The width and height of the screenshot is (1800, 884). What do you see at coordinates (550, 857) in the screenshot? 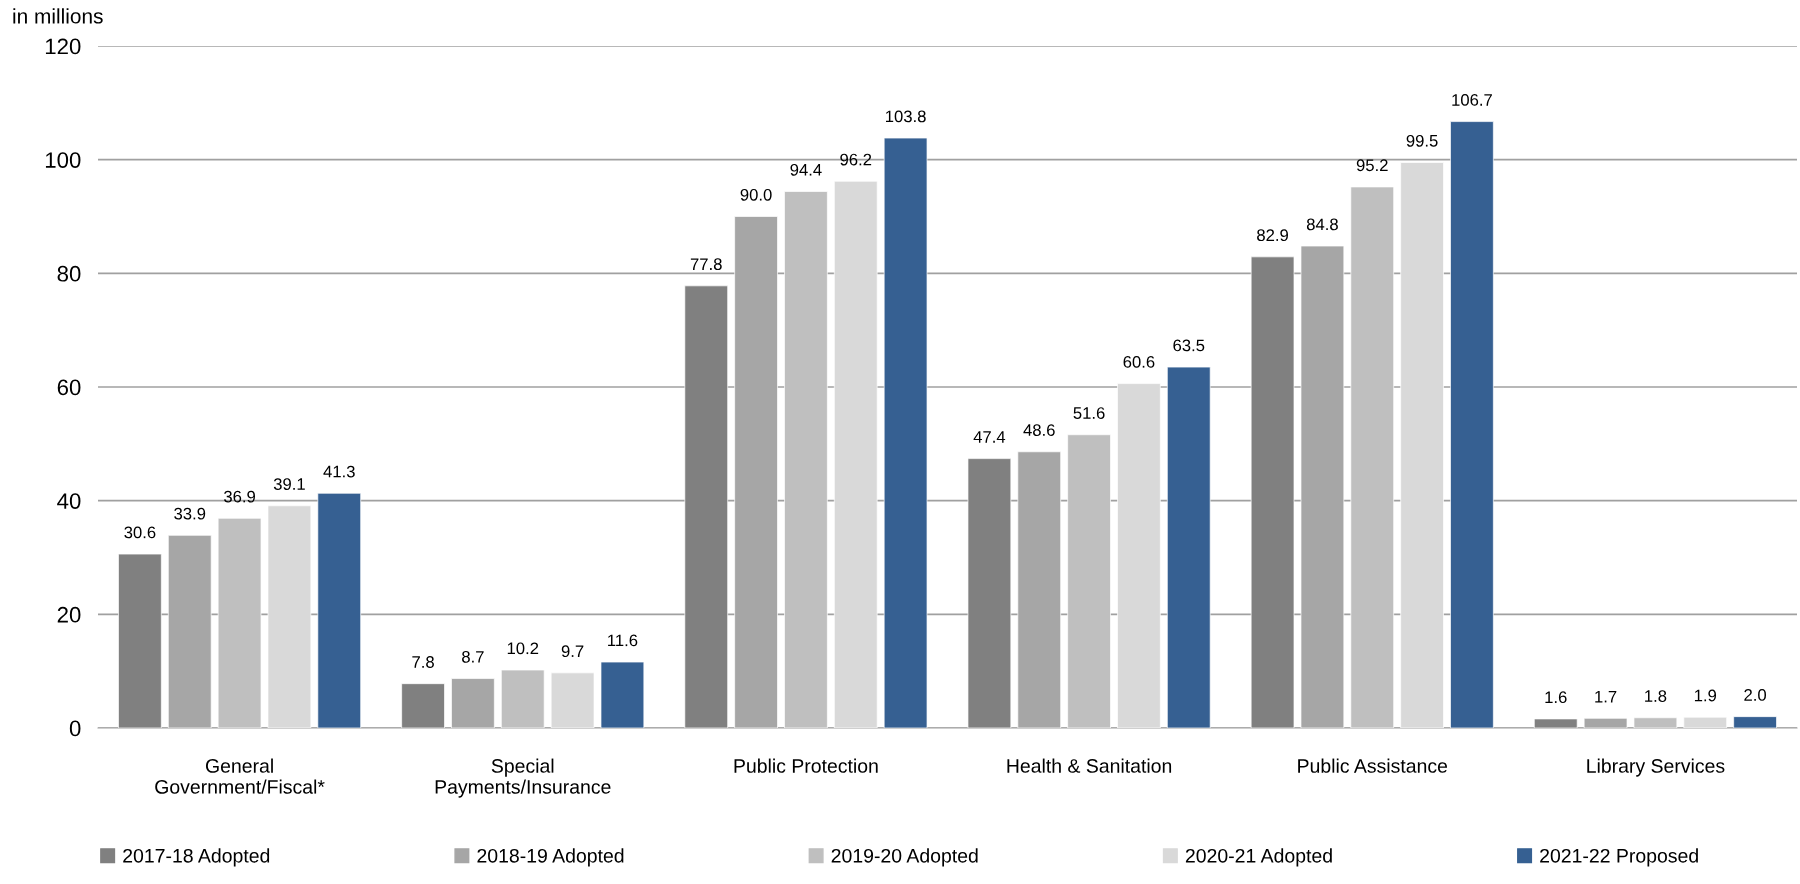
I see `legend-label: 2018-19 Adopted` at bounding box center [550, 857].